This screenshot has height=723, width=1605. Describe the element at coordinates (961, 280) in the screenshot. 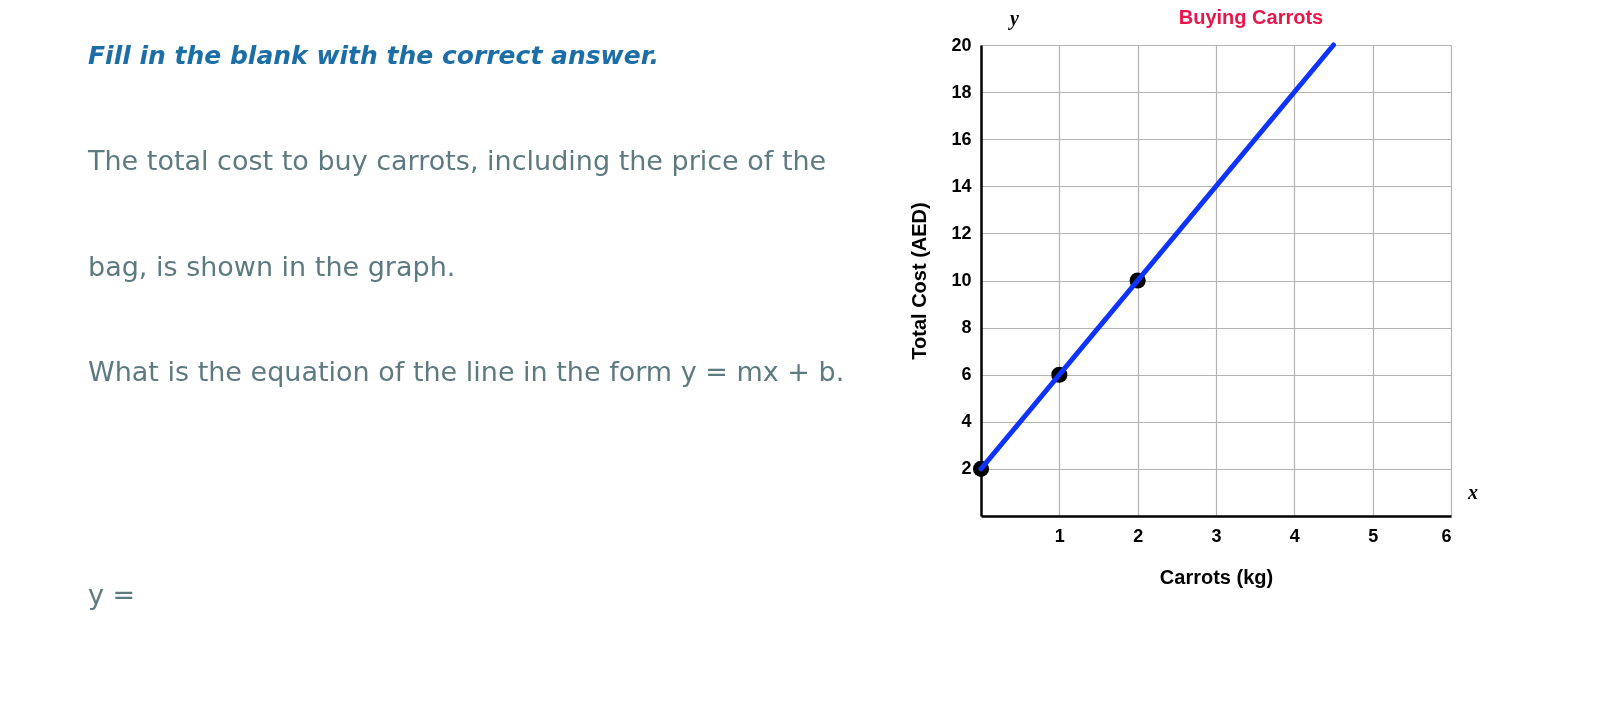

I see `y-tick-label: 10` at that location.